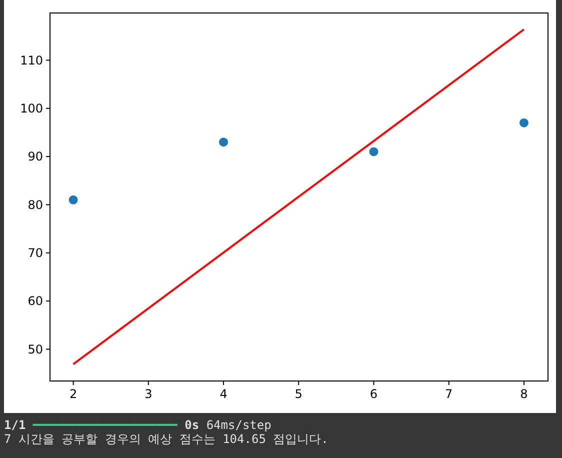 This screenshot has width=562, height=458. I want to click on y-tick-label: 50, so click(35, 349).